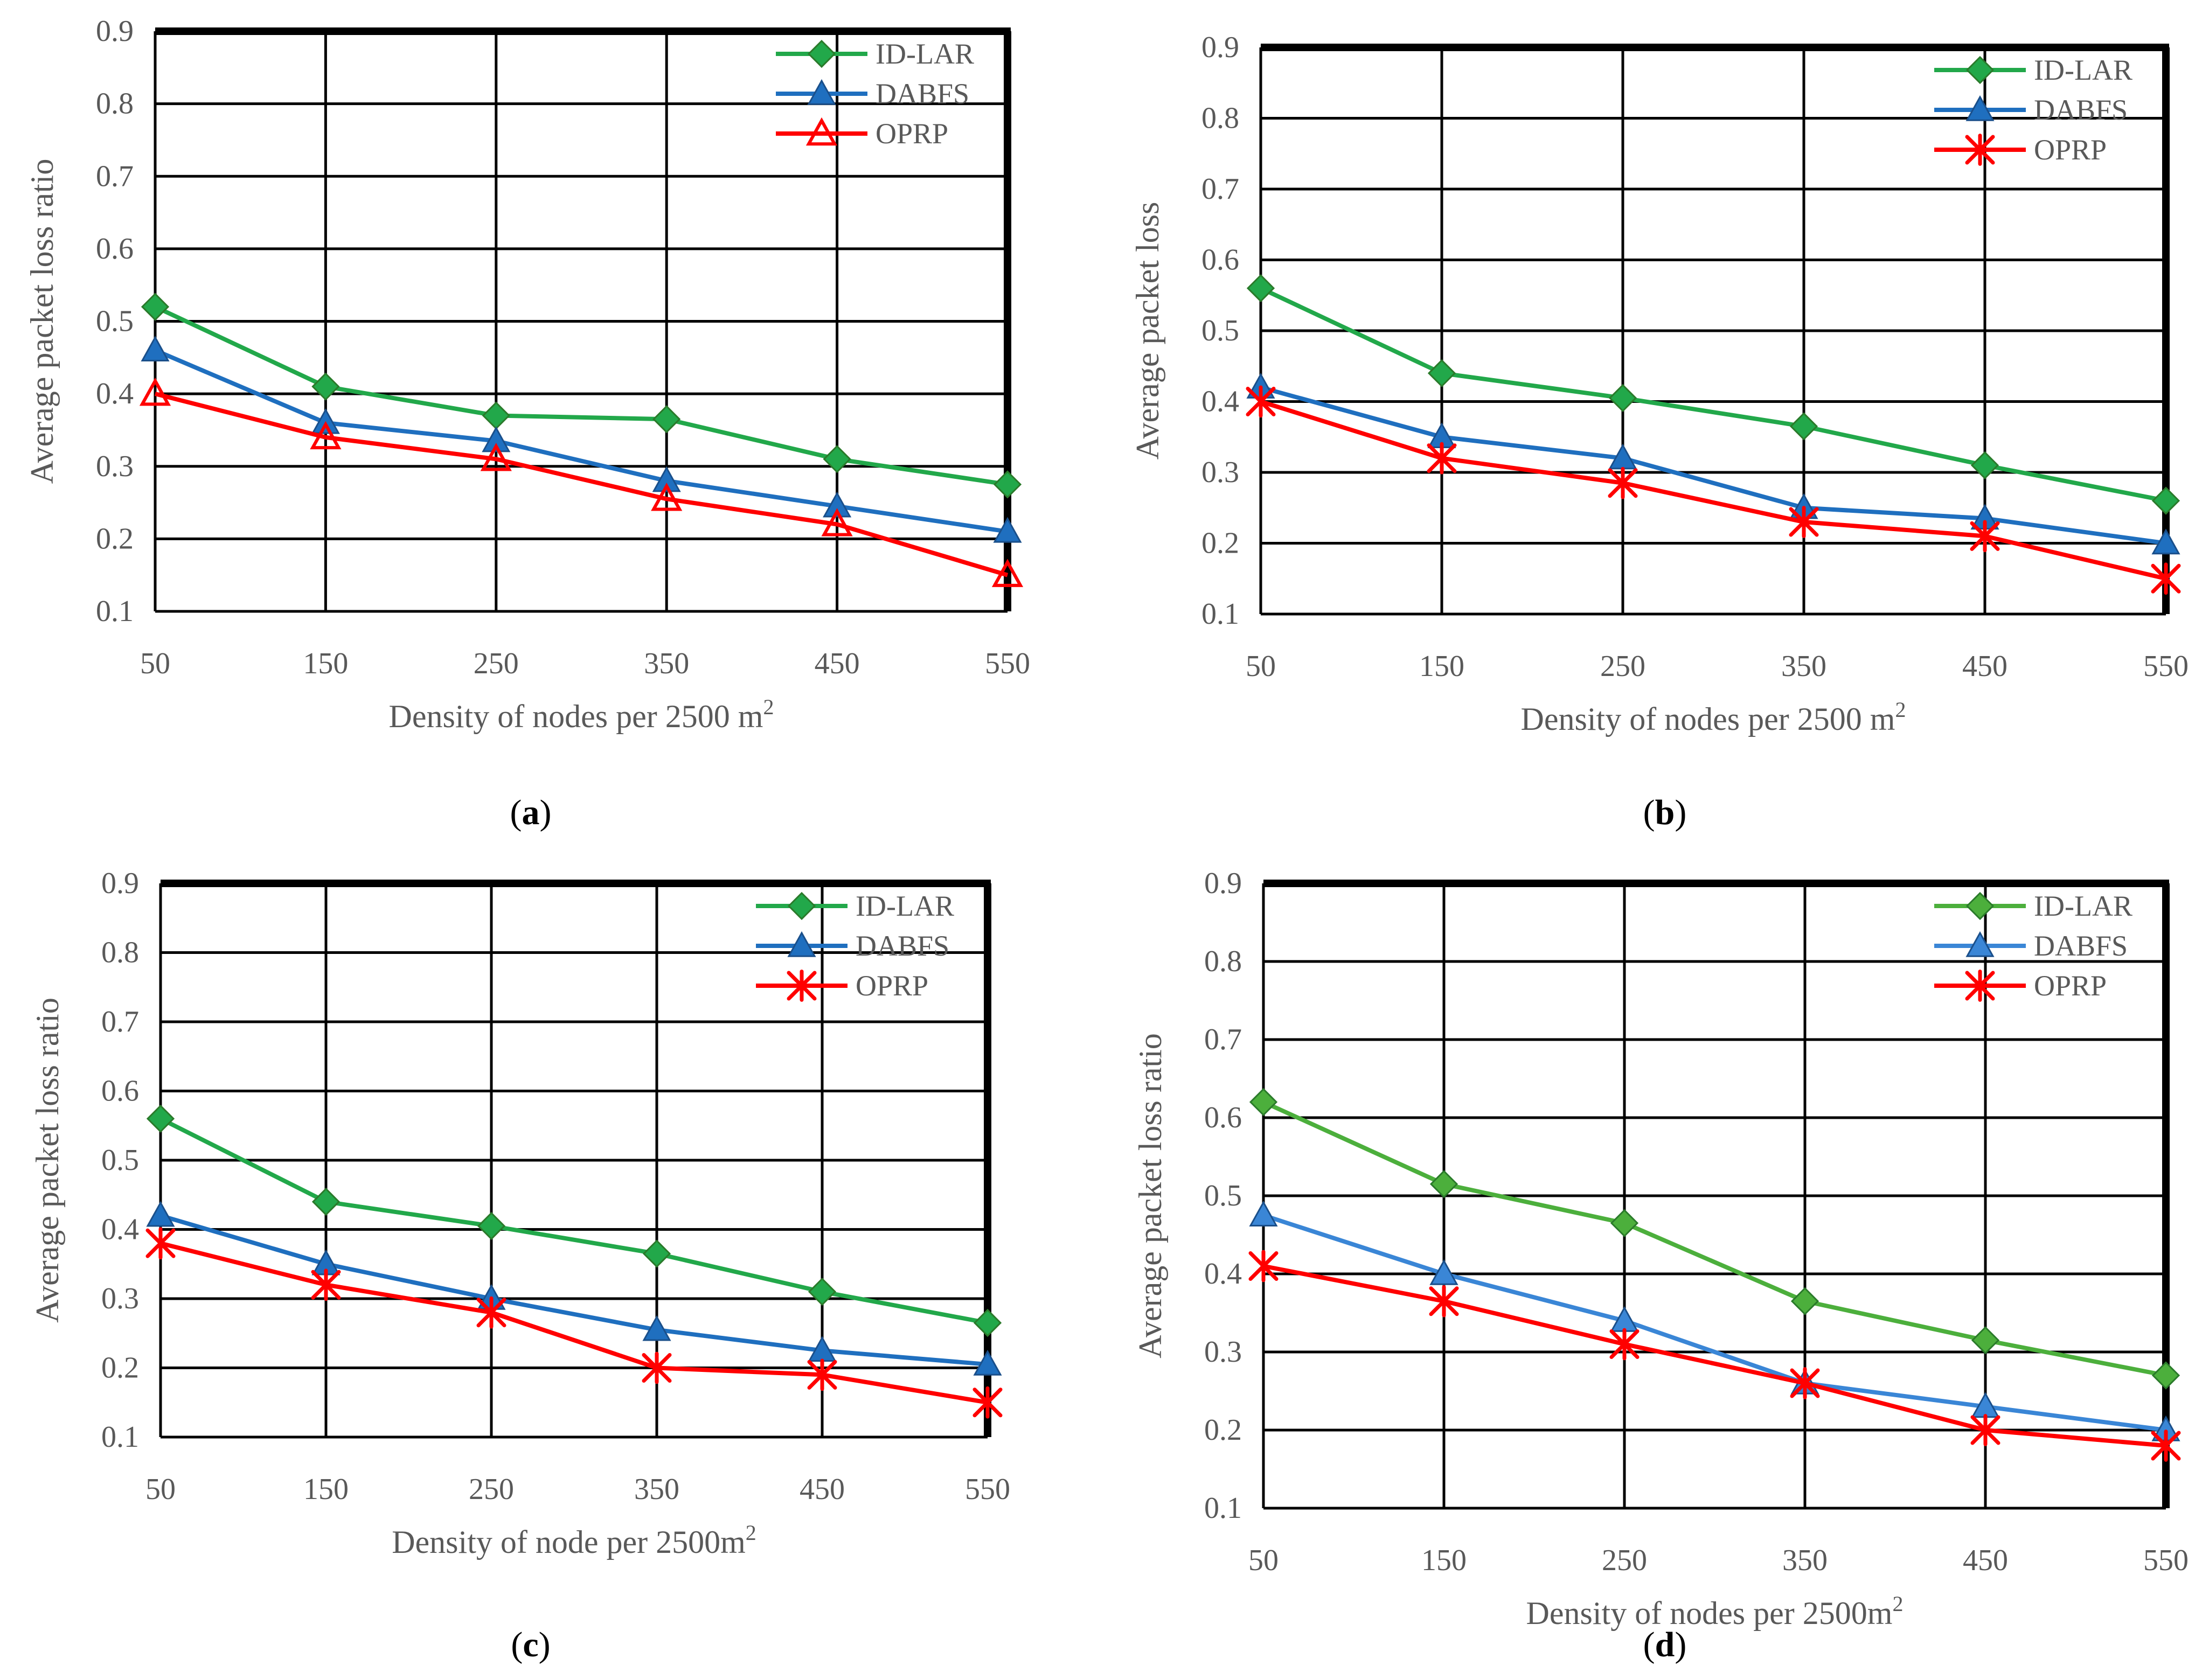  I want to click on panel-label-letter: c, so click(530, 1644).